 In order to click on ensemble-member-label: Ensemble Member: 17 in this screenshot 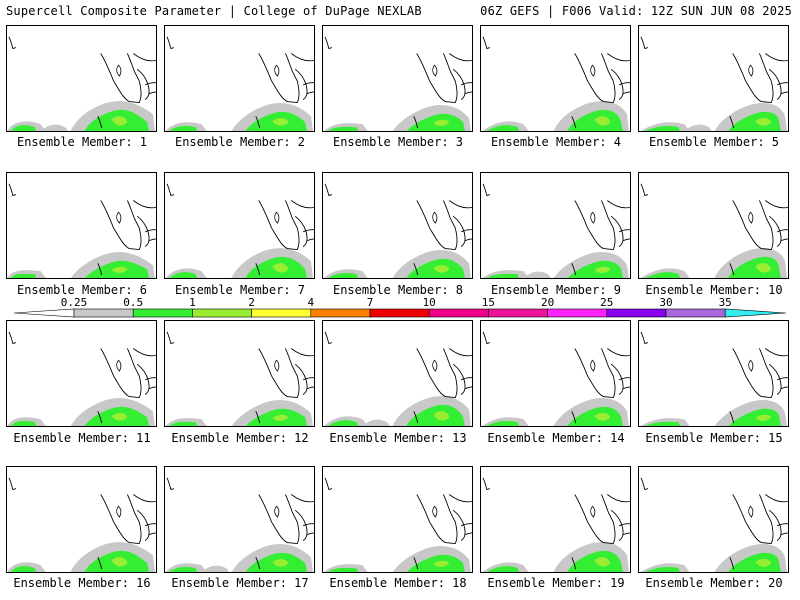, I will do `click(240, 583)`.